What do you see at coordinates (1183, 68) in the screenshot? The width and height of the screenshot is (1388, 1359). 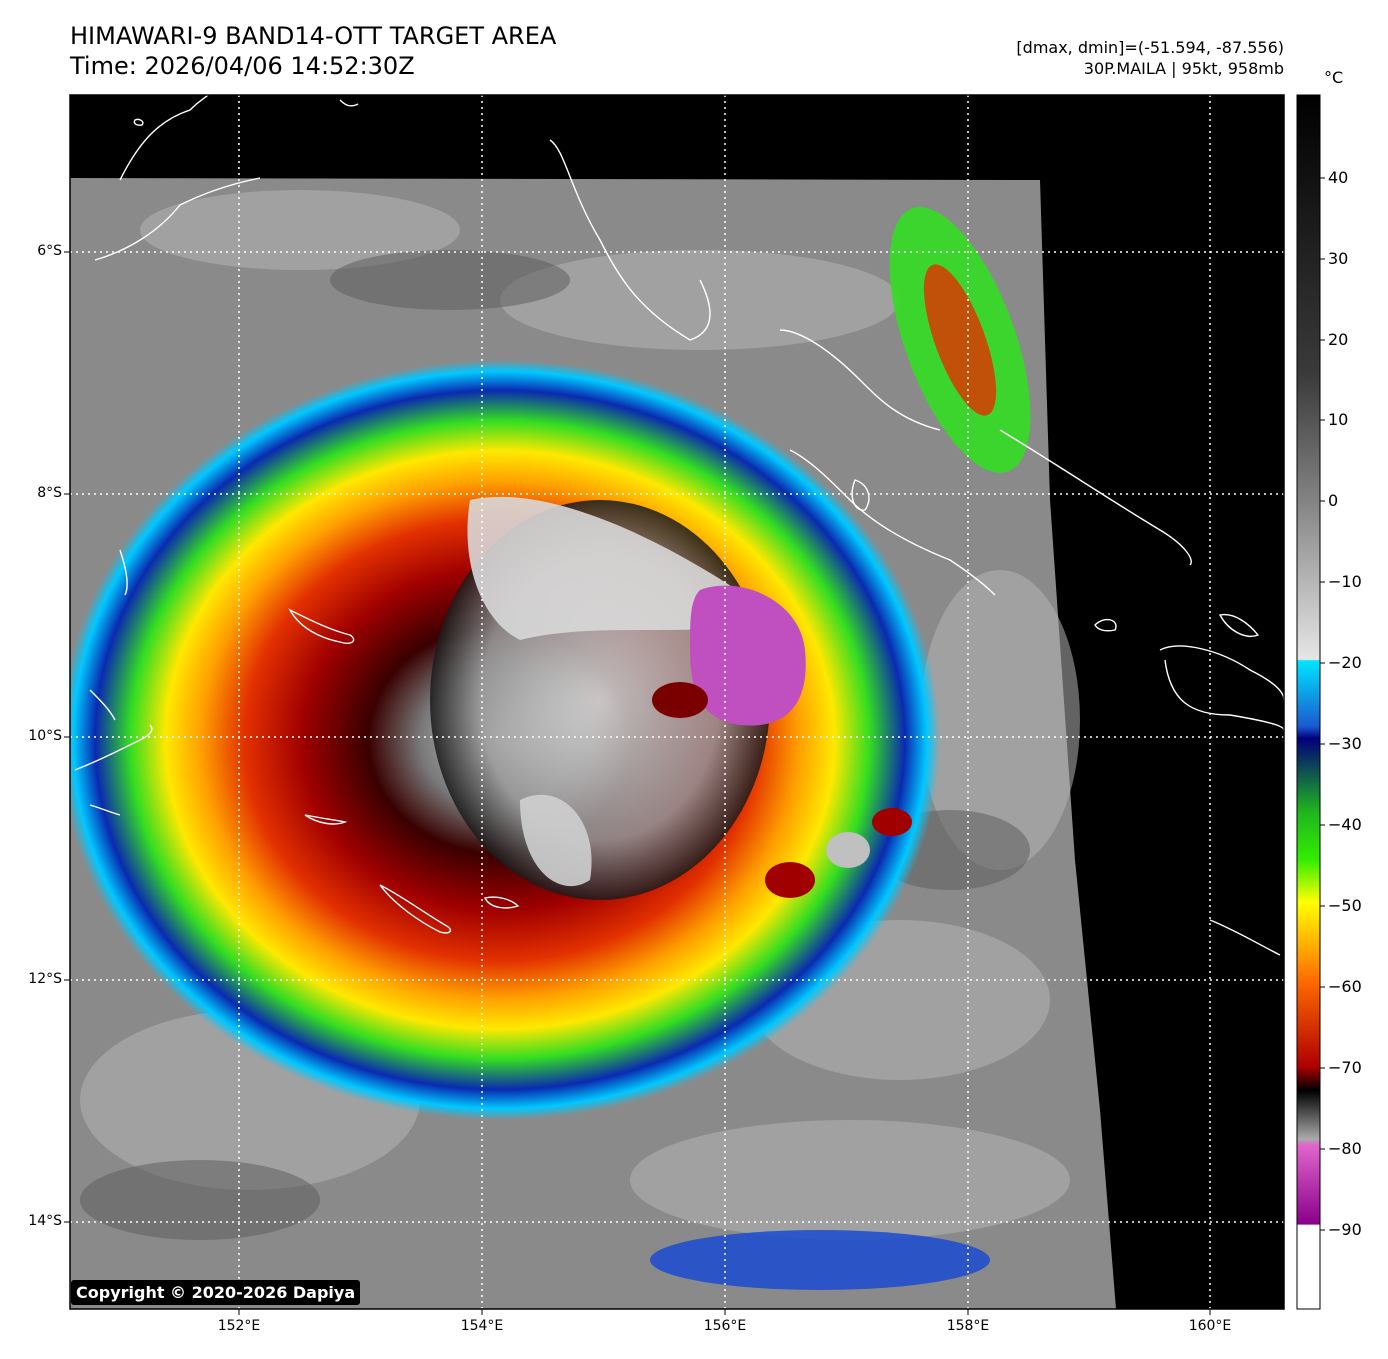 I see `storm-label: 30P.MAILA | 95kt, 958mb` at bounding box center [1183, 68].